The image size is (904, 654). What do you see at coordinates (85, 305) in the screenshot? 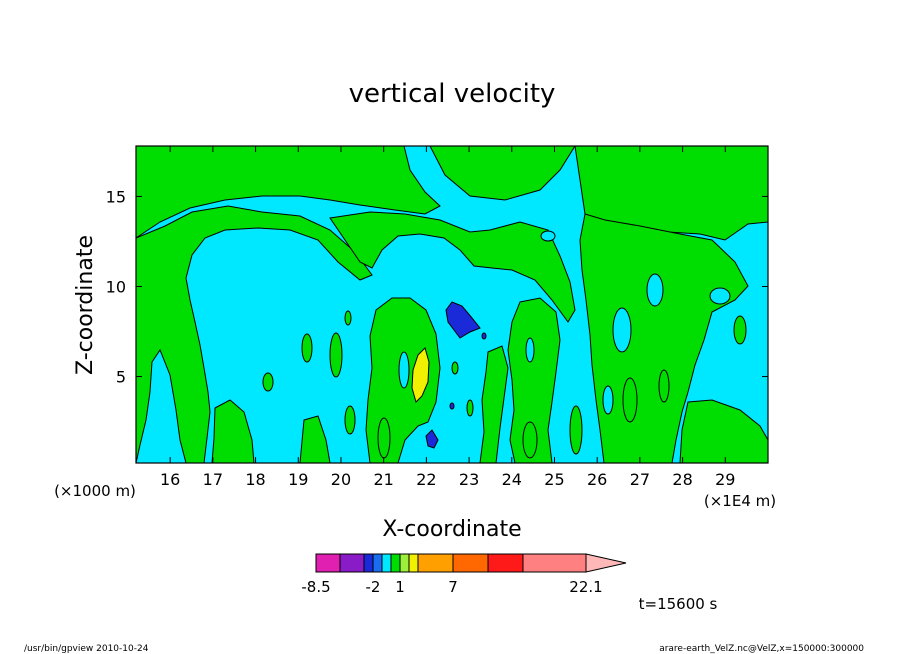
I see `y-axis-title: Z-coordinate` at bounding box center [85, 305].